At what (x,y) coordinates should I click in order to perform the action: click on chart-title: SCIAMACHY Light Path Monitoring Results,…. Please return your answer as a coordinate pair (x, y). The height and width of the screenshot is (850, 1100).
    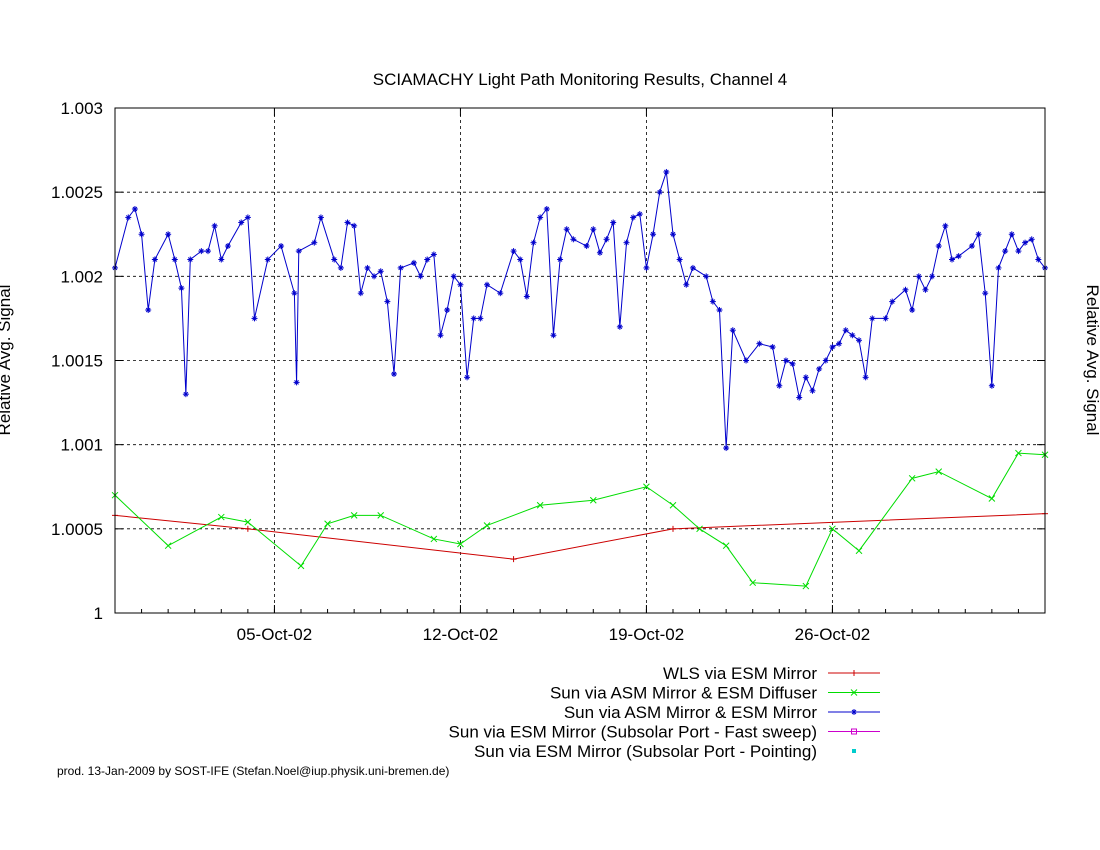
    Looking at the image, I should click on (580, 79).